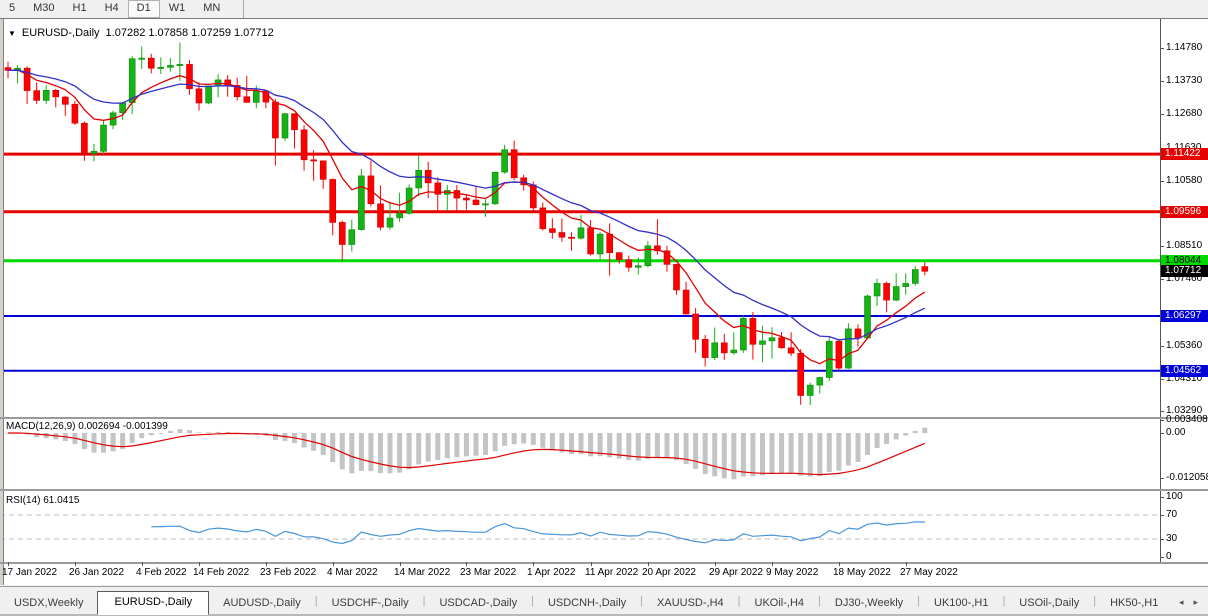 This screenshot has height=616, width=1208. I want to click on date-label: 11 Apr 2022, so click(612, 572).